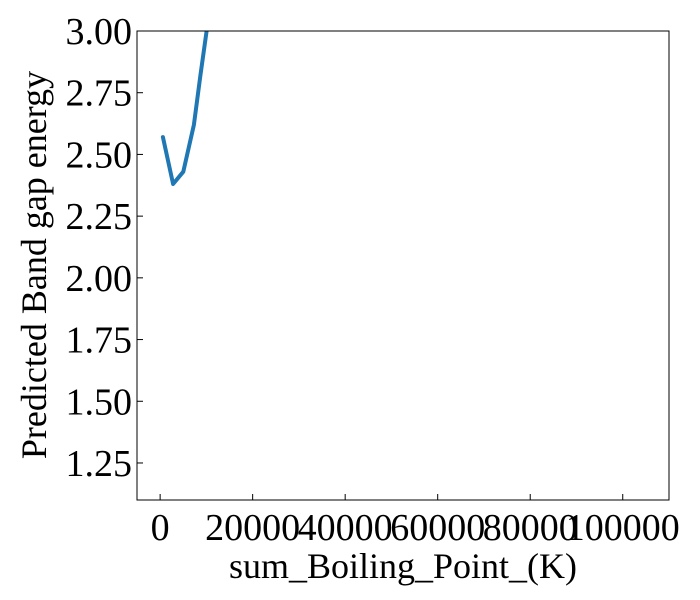 This screenshot has width=700, height=600. Describe the element at coordinates (99, 279) in the screenshot. I see `y-tick-label: 2.00` at that location.